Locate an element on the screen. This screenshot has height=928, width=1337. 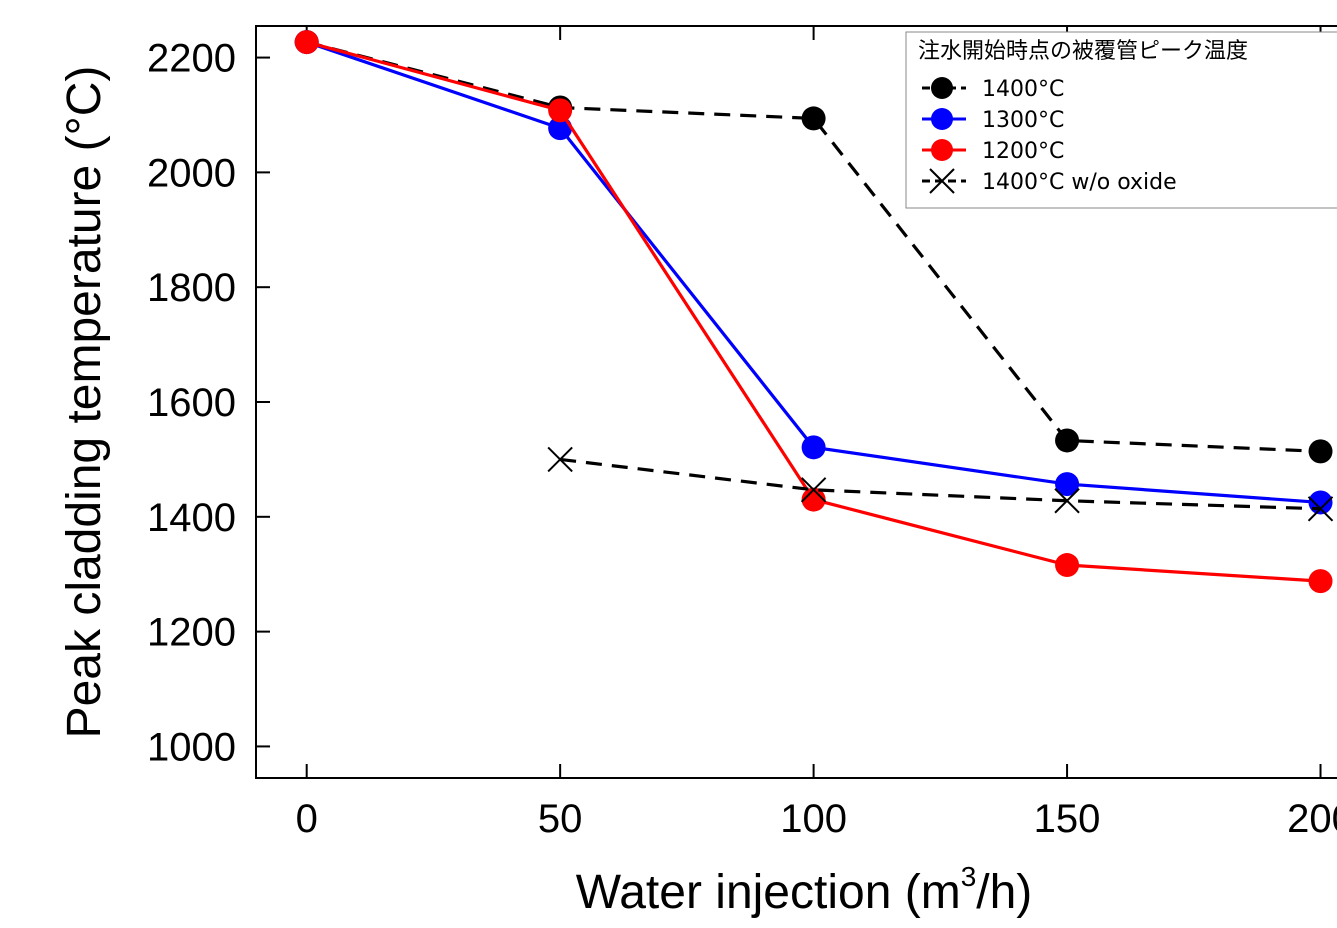
y-tick-label: 1800 is located at coordinates (191, 288).